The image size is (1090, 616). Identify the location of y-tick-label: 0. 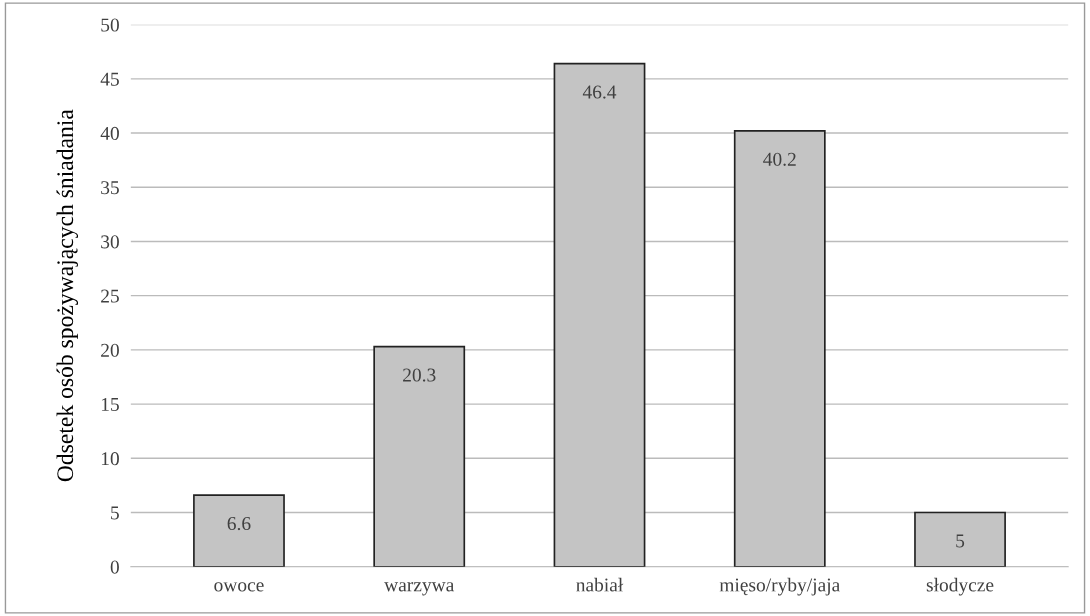
(114, 567).